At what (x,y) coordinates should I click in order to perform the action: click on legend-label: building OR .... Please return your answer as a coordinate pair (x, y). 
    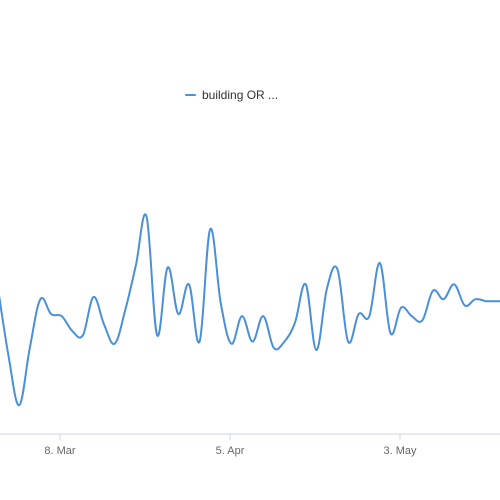
    Looking at the image, I should click on (240, 95).